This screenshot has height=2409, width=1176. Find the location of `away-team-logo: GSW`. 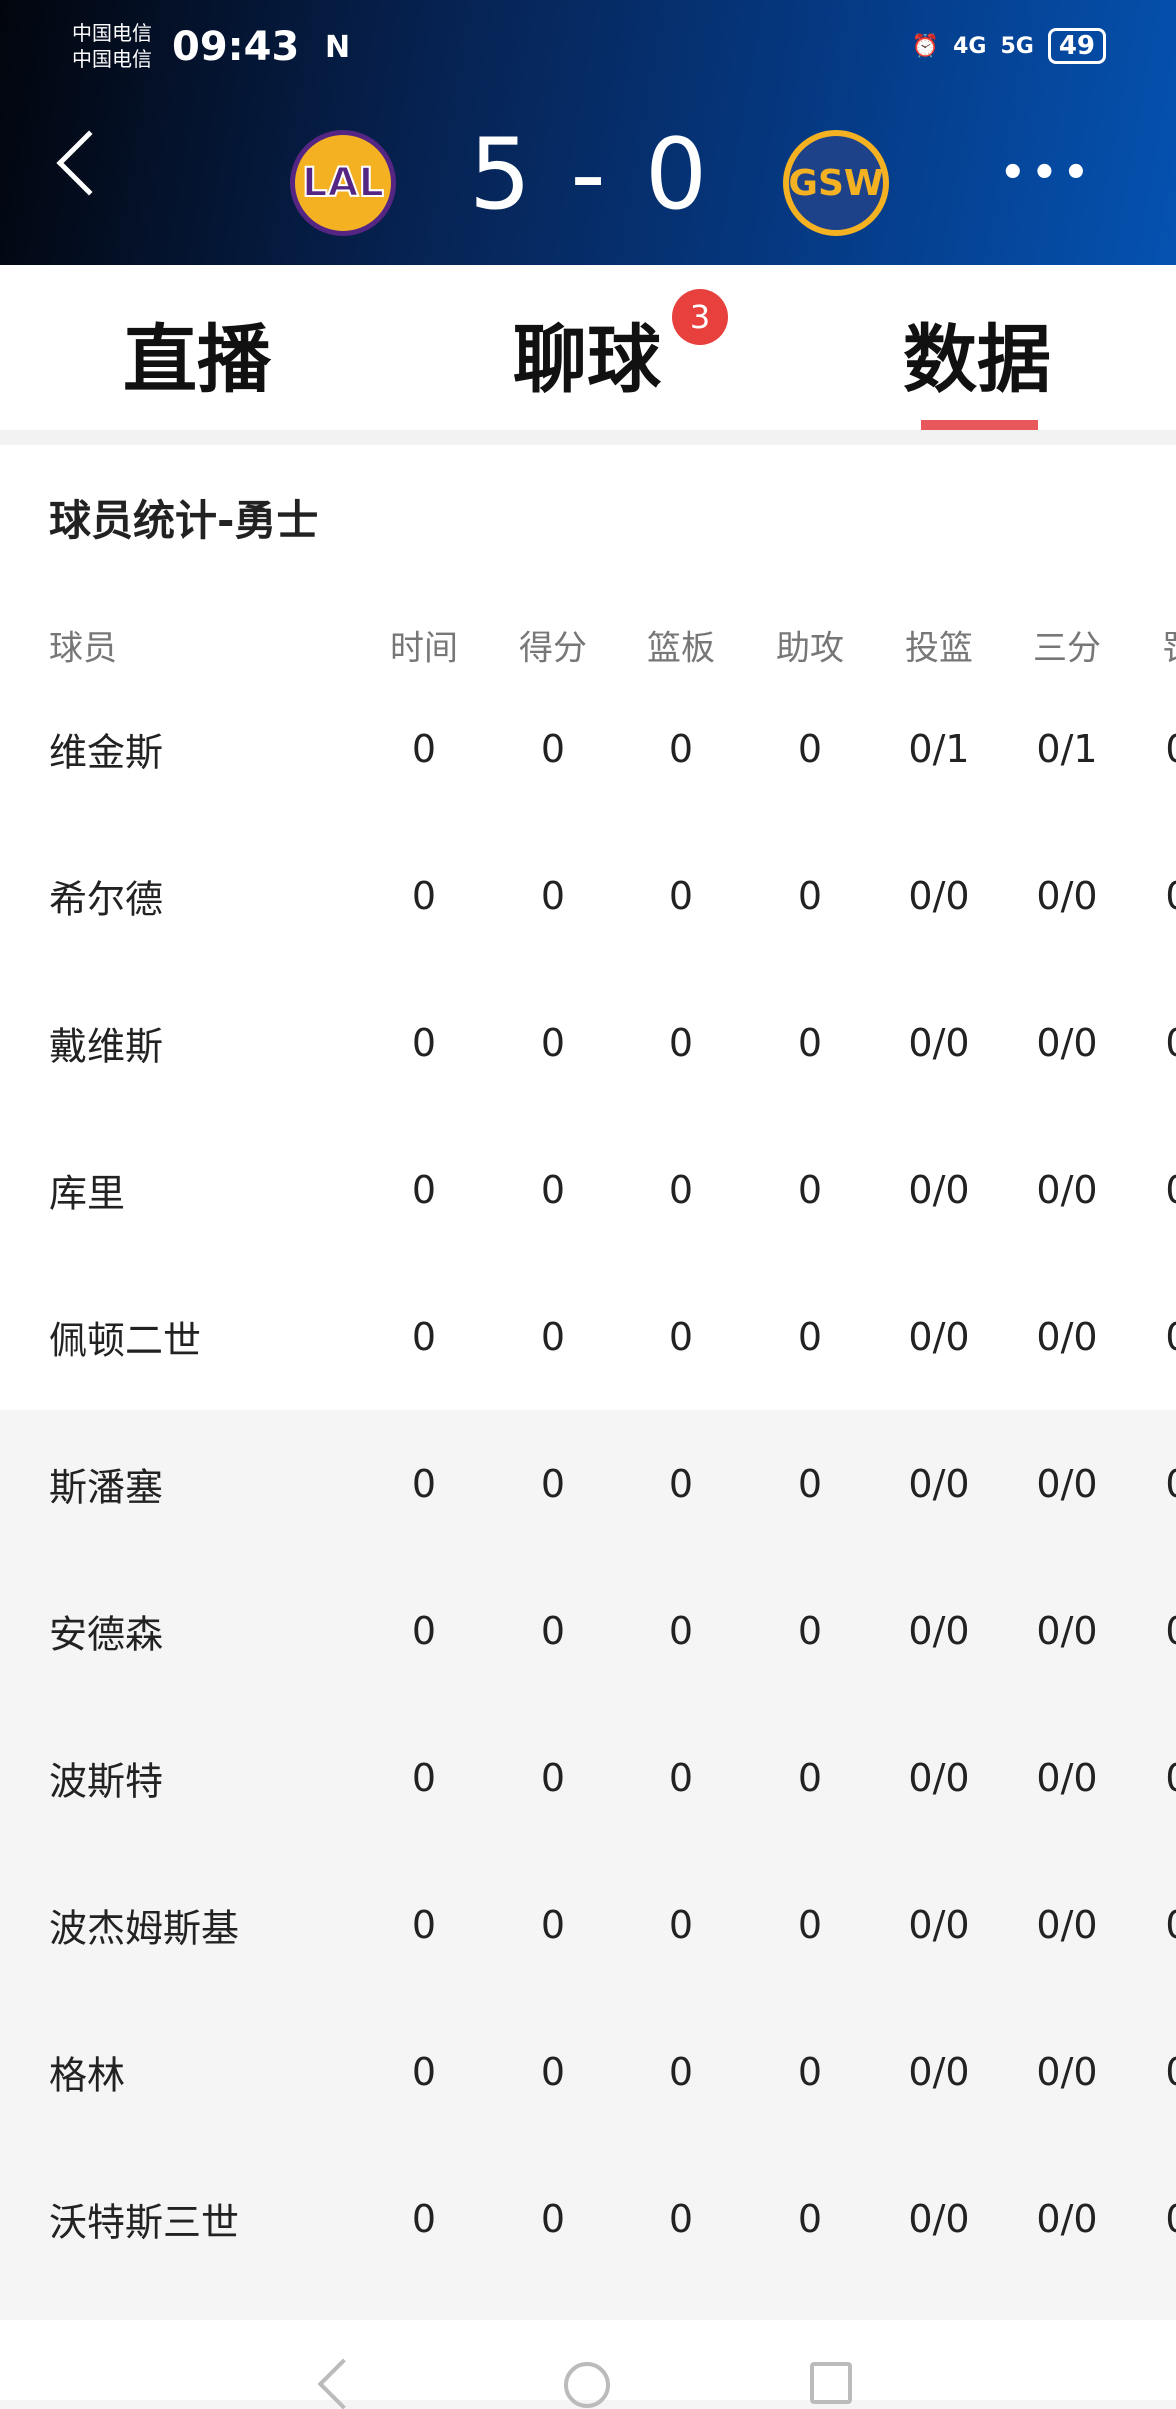

away-team-logo: GSW is located at coordinates (836, 183).